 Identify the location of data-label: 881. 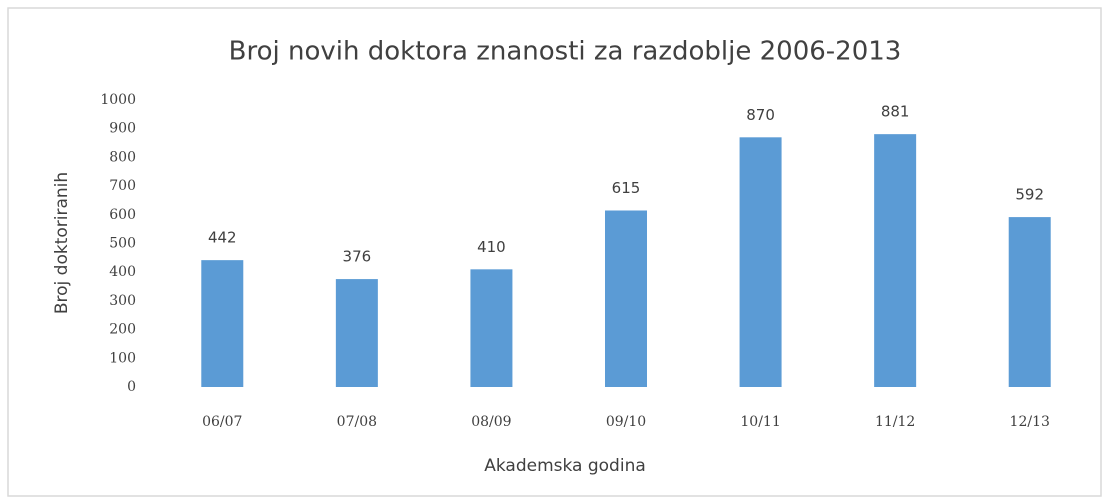
(895, 112).